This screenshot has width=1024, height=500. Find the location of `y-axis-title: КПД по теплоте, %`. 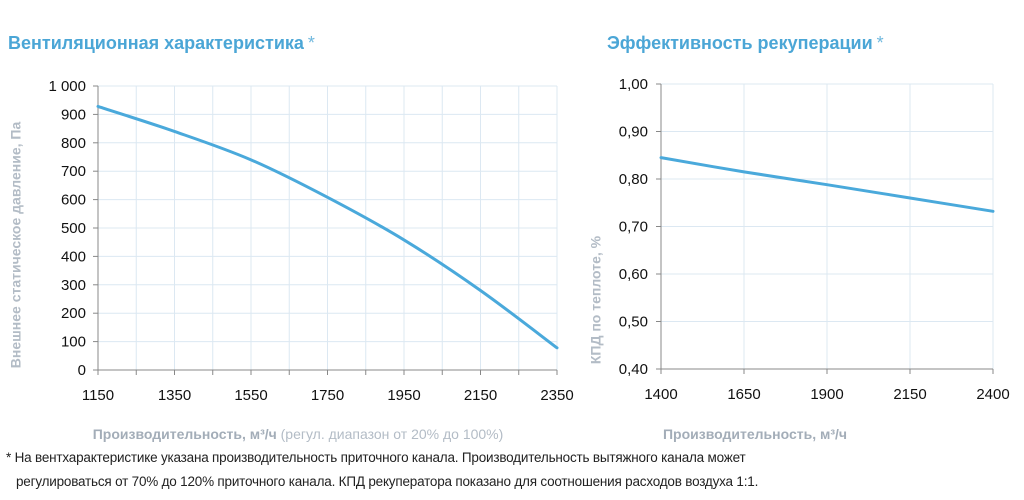

y-axis-title: КПД по теплоте, % is located at coordinates (596, 299).